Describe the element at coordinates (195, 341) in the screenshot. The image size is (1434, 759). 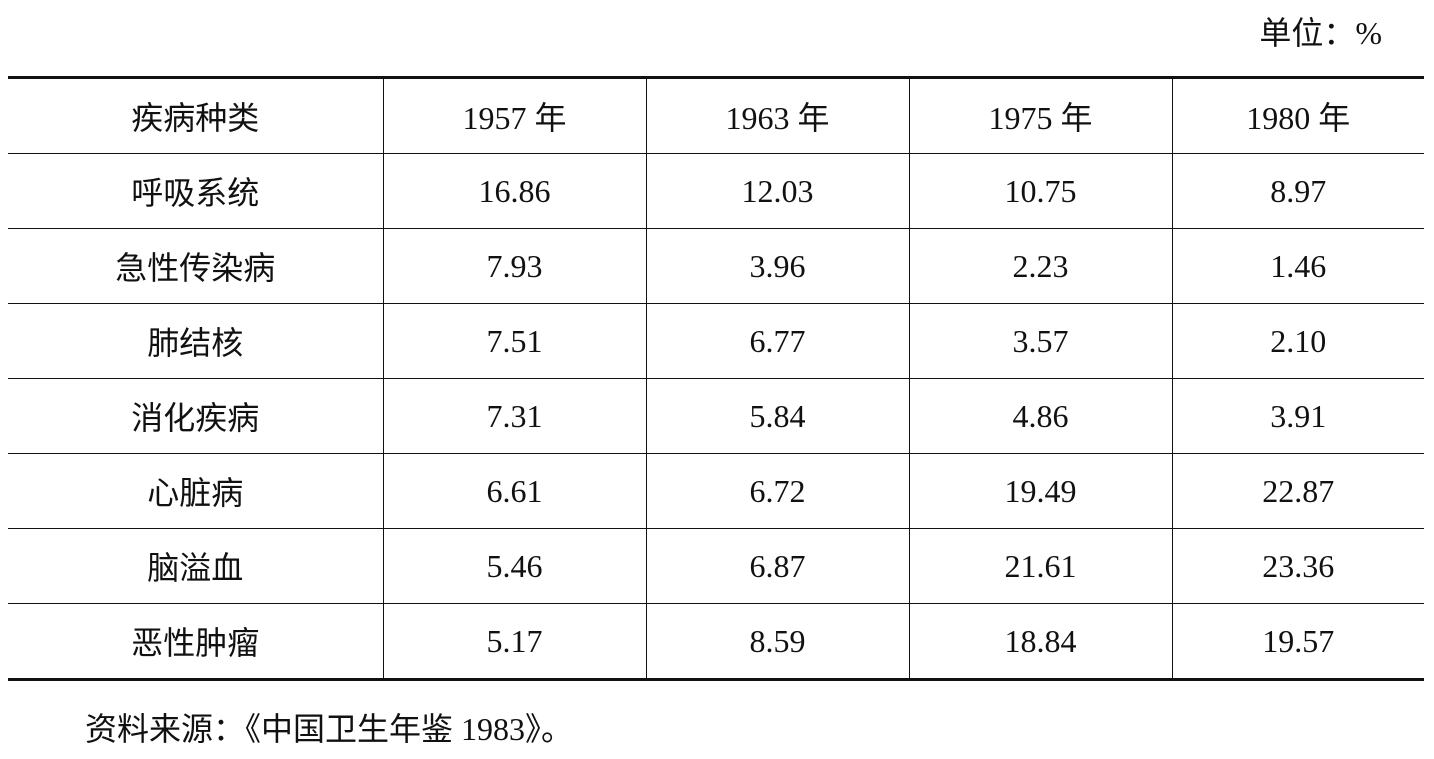
I see `row-label: 肺结核` at that location.